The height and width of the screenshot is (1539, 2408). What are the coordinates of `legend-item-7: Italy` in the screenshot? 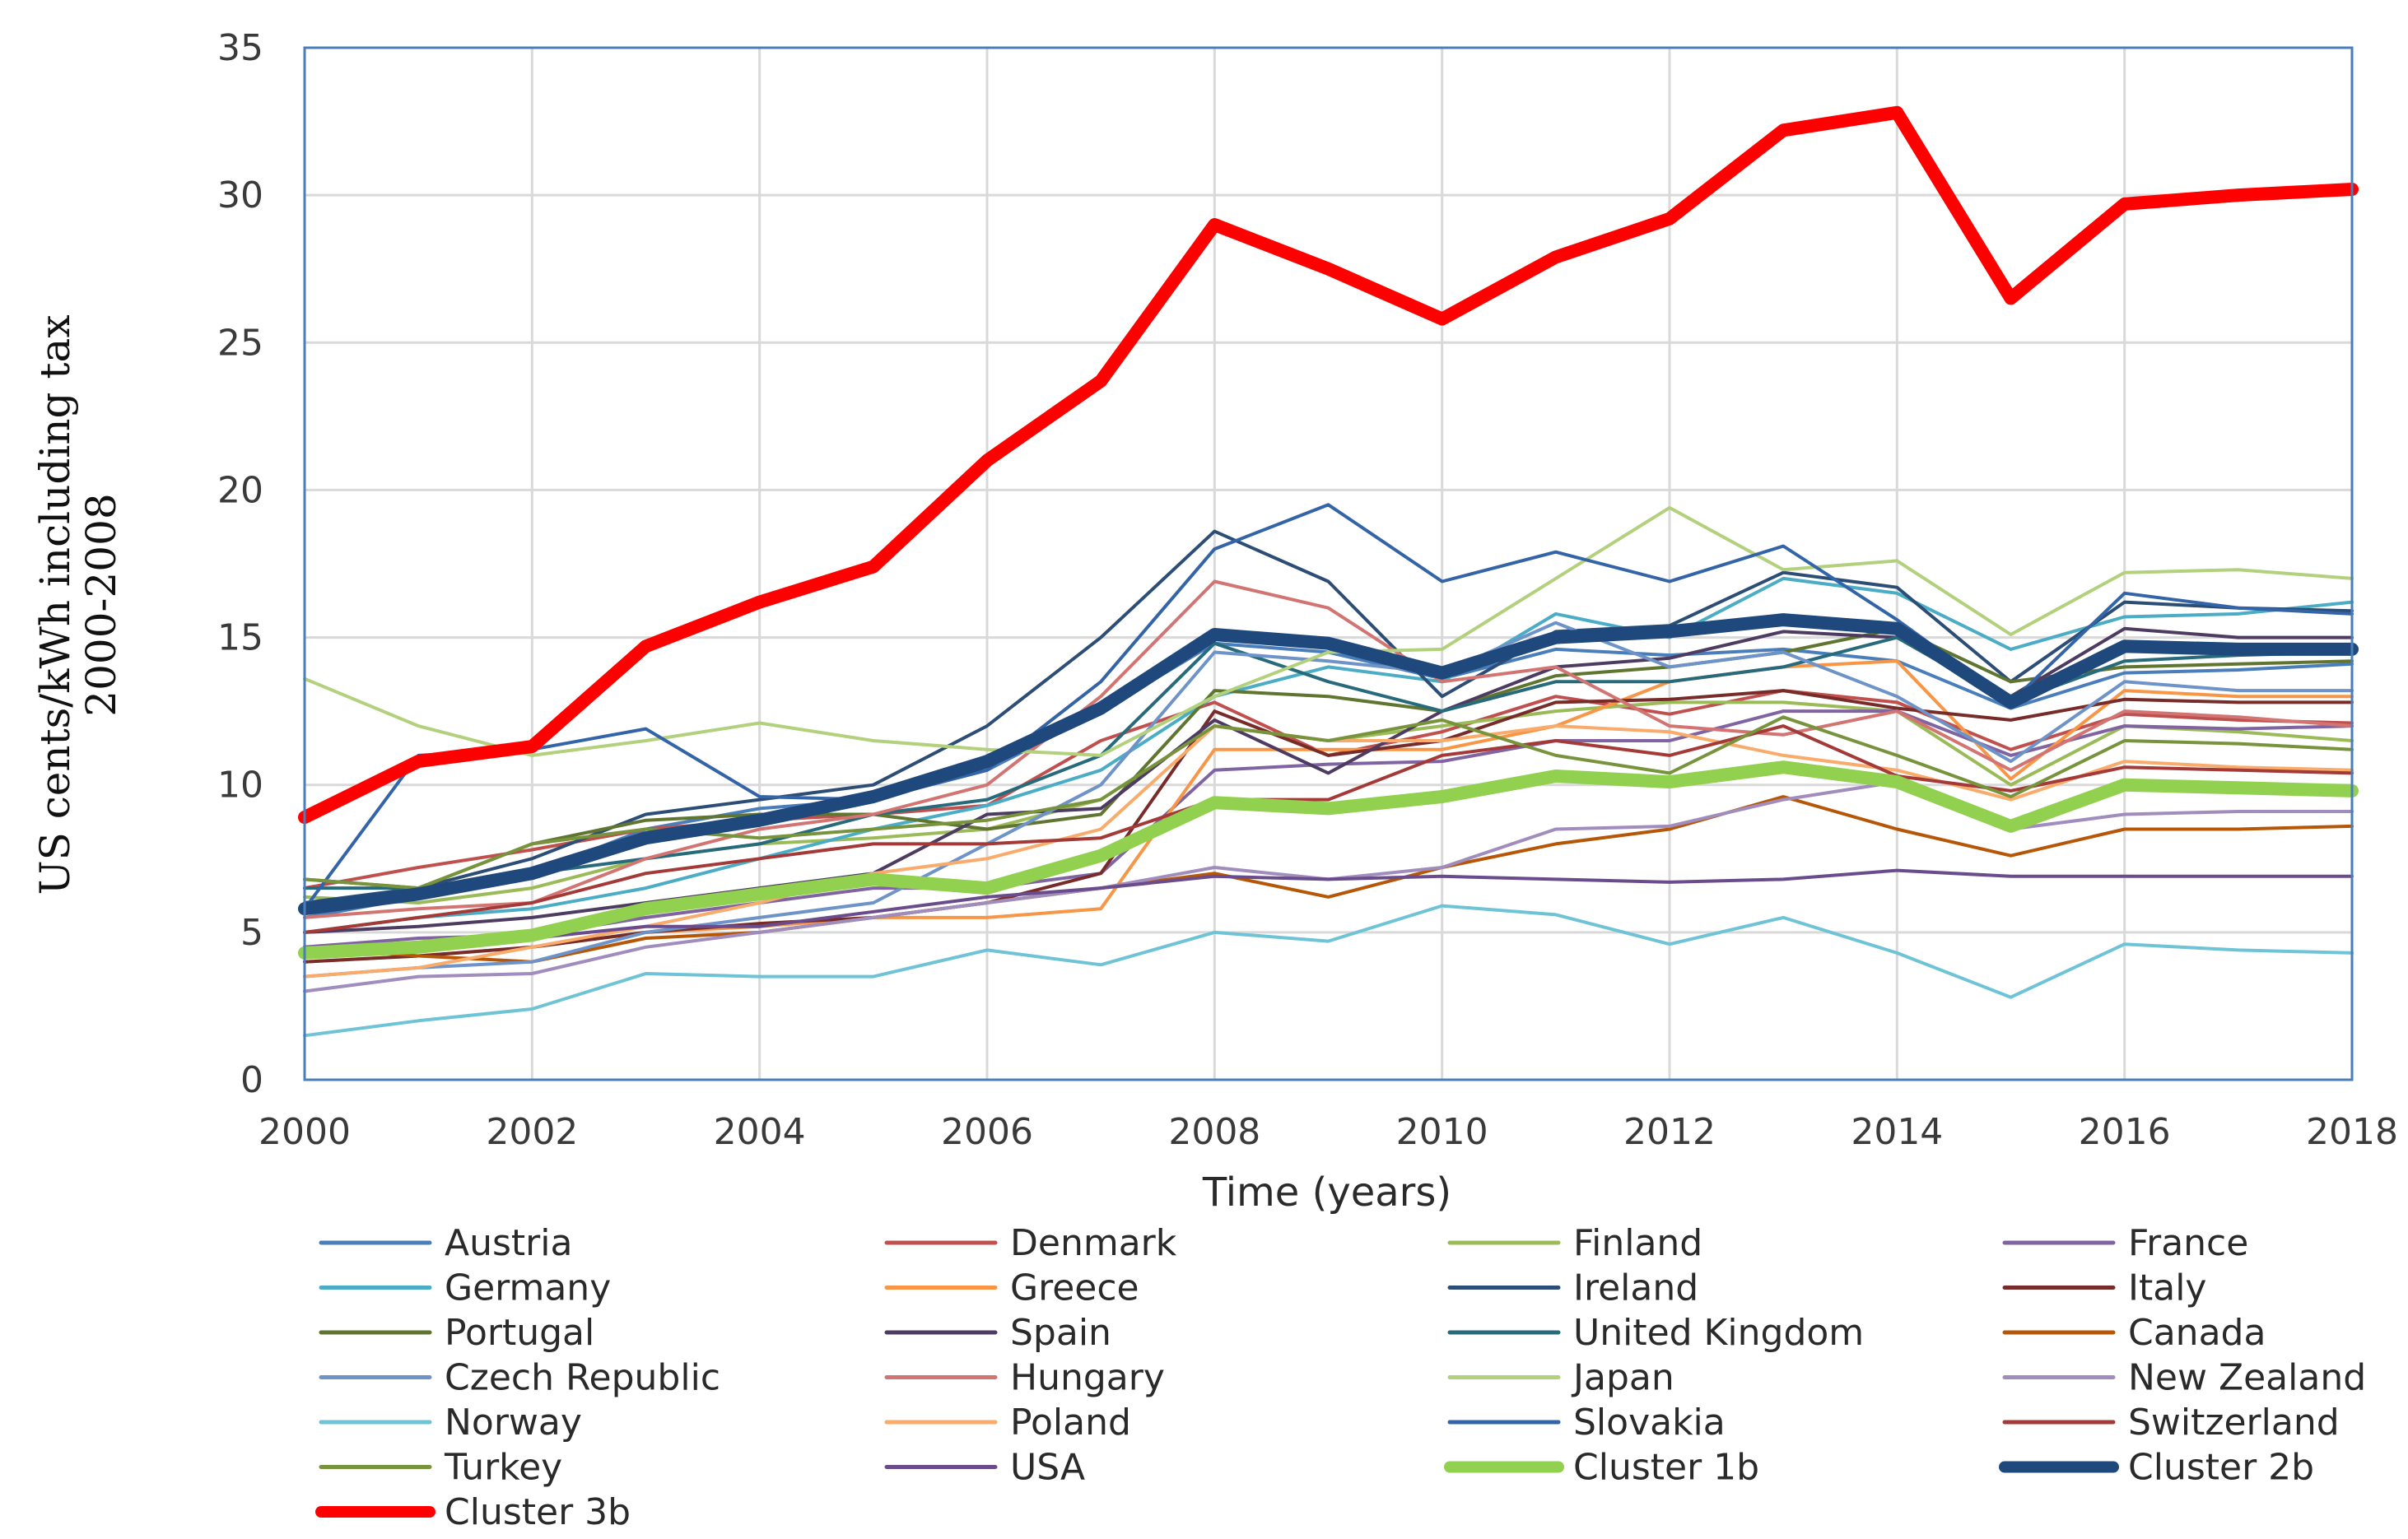 It's located at (2104, 1288).